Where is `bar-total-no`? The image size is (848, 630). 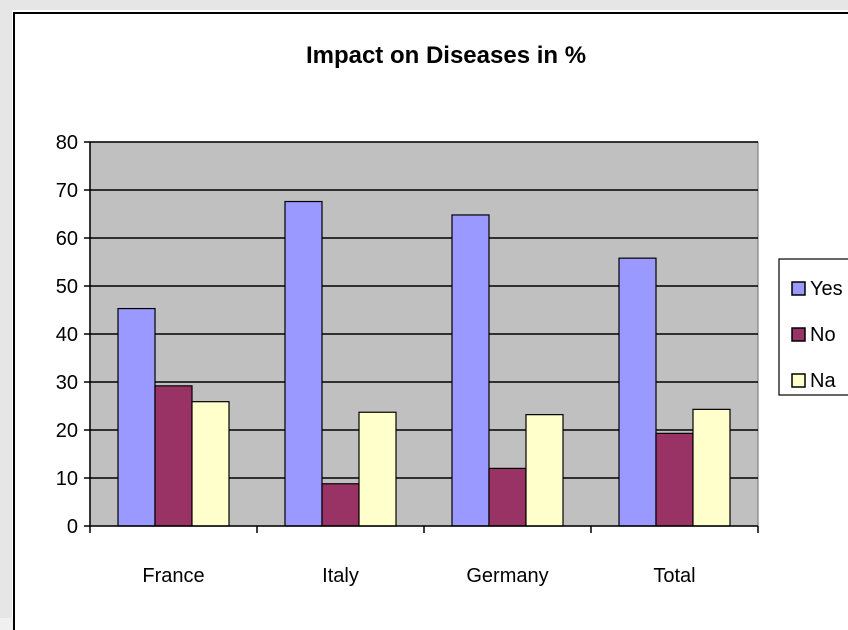 bar-total-no is located at coordinates (674, 479).